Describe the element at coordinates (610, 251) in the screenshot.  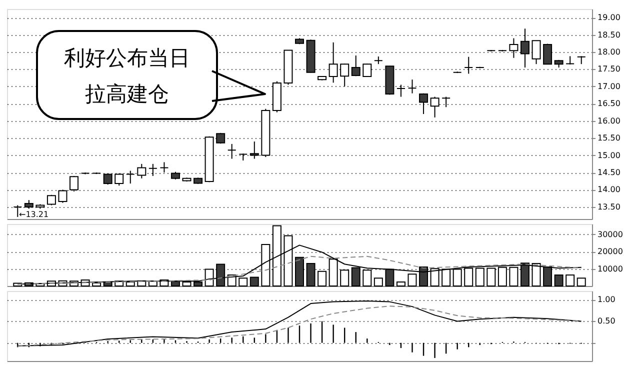
I see `y-tick-label: 20000` at that location.